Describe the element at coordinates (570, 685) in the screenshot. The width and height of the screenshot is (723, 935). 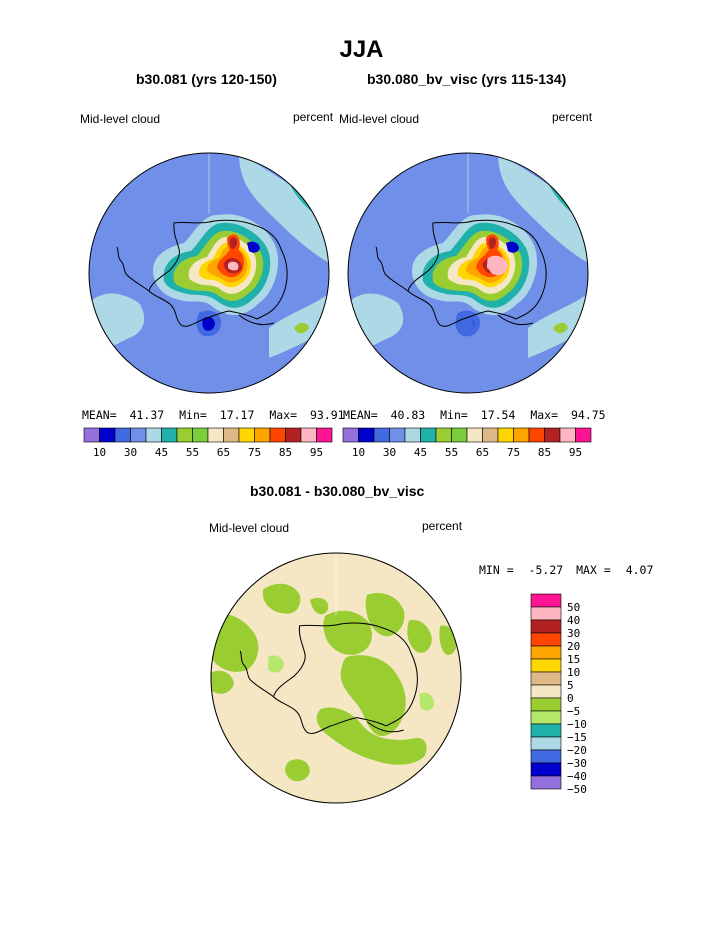
I see `difference-colorbar-label: 5` at that location.